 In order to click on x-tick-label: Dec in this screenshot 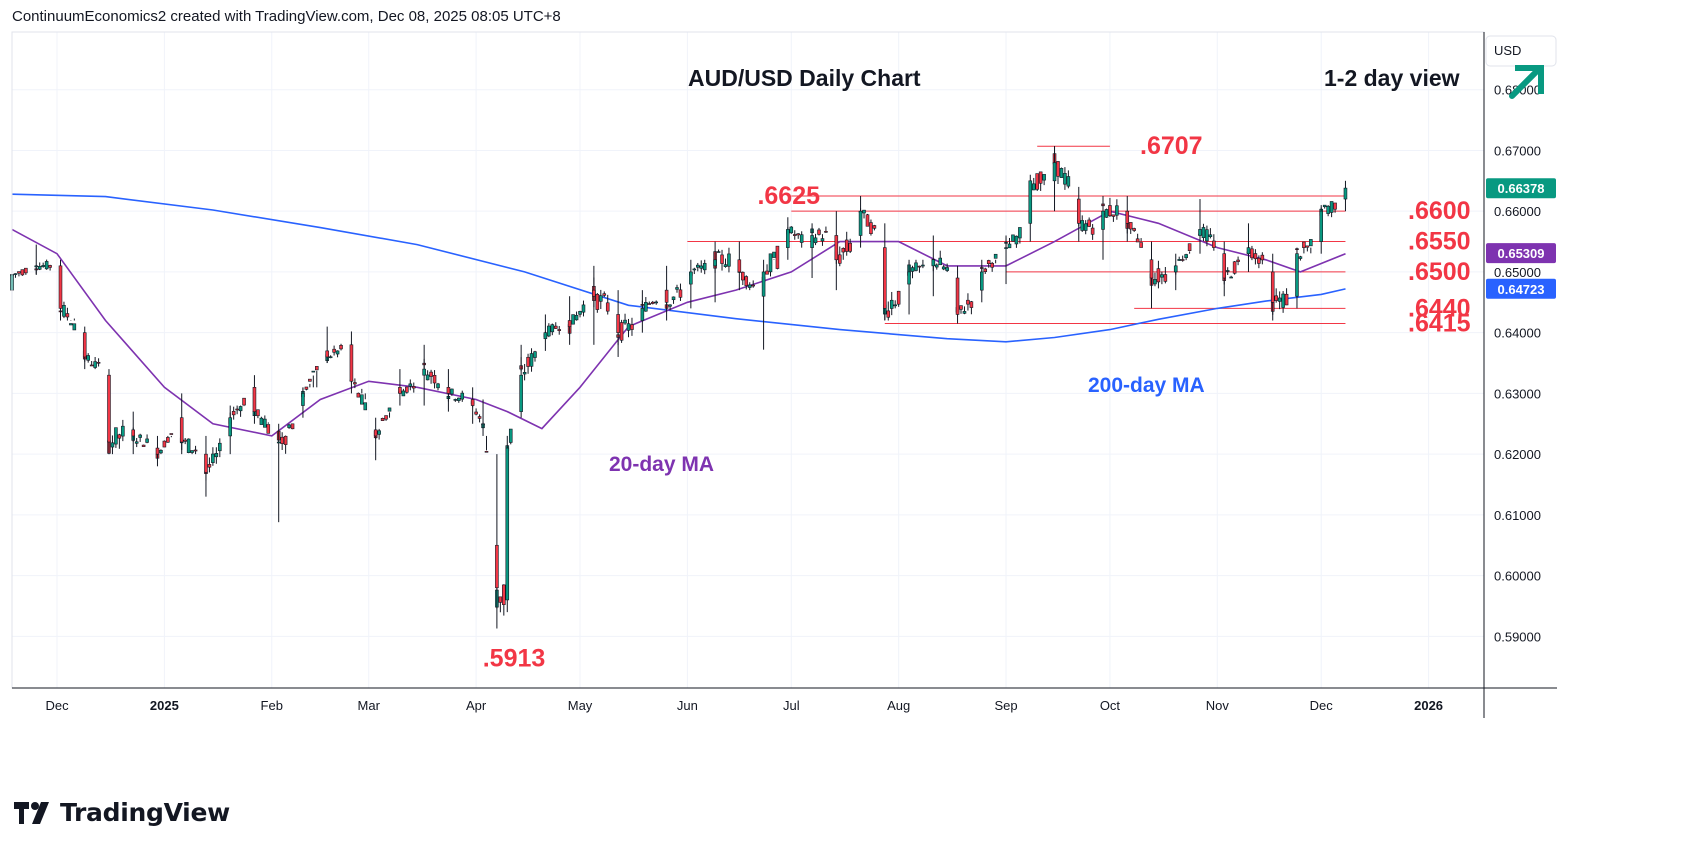, I will do `click(57, 705)`.